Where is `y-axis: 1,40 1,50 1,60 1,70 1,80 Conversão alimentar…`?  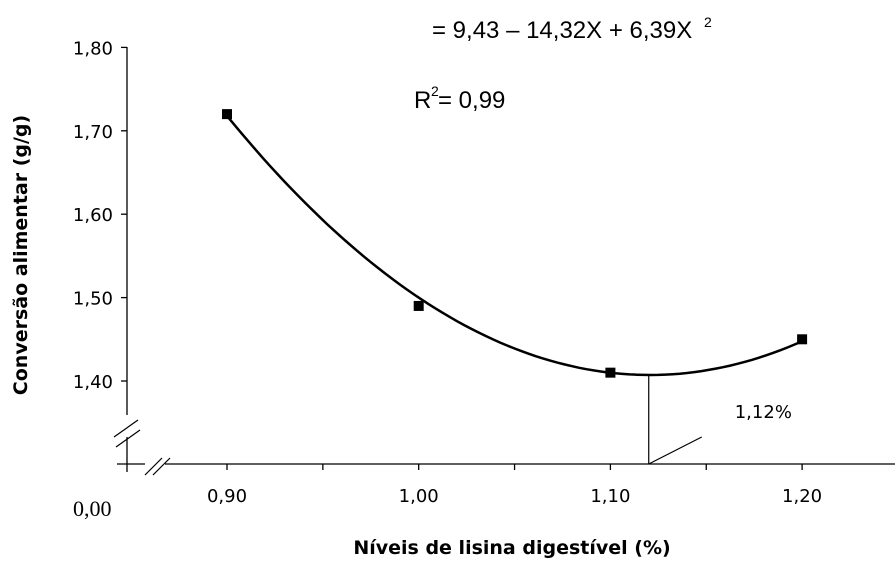
y-axis: 1,40 1,50 1,60 1,70 1,80 Conversão alimentar… is located at coordinates (75, 255).